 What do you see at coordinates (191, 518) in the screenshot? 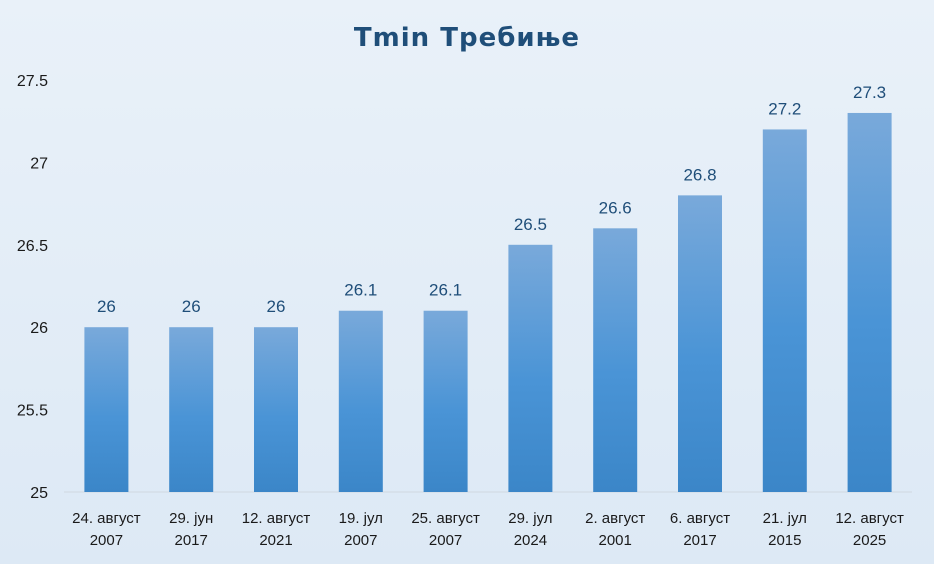
I see `x-tick-label-line: 29. јун` at bounding box center [191, 518].